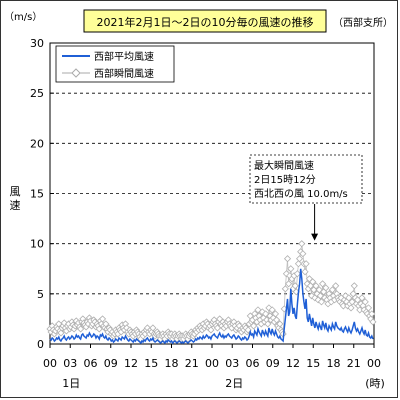 The image size is (400, 400). Describe the element at coordinates (91, 363) in the screenshot. I see `x-tick-label-2: 06` at that location.